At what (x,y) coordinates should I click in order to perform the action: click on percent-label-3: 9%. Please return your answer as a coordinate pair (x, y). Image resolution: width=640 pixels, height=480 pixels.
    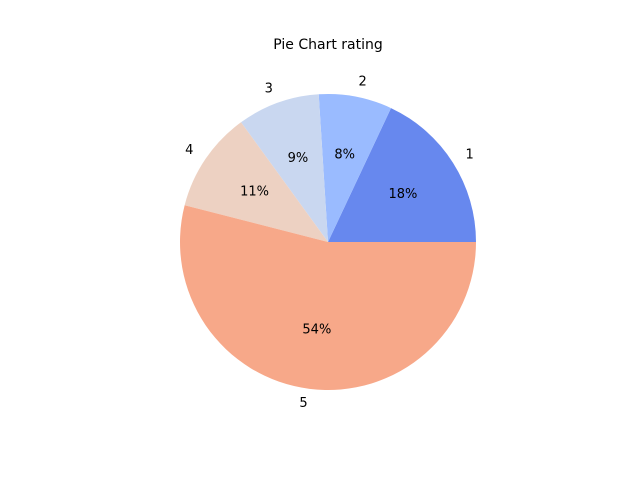
    Looking at the image, I should click on (298, 158).